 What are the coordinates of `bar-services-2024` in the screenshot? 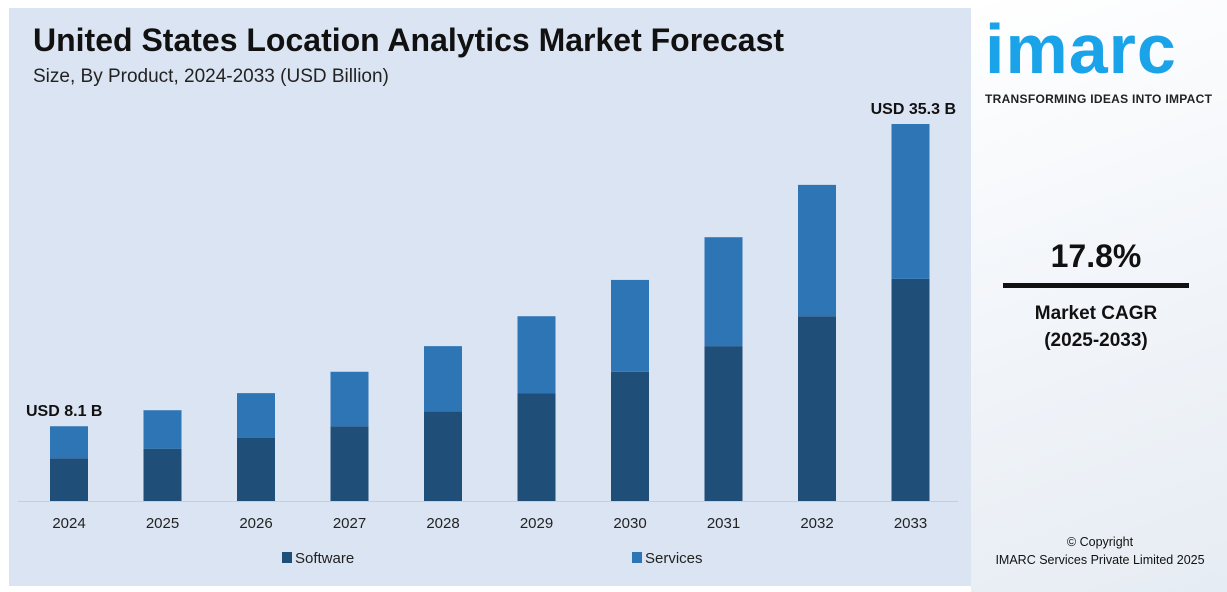 It's located at (69, 442).